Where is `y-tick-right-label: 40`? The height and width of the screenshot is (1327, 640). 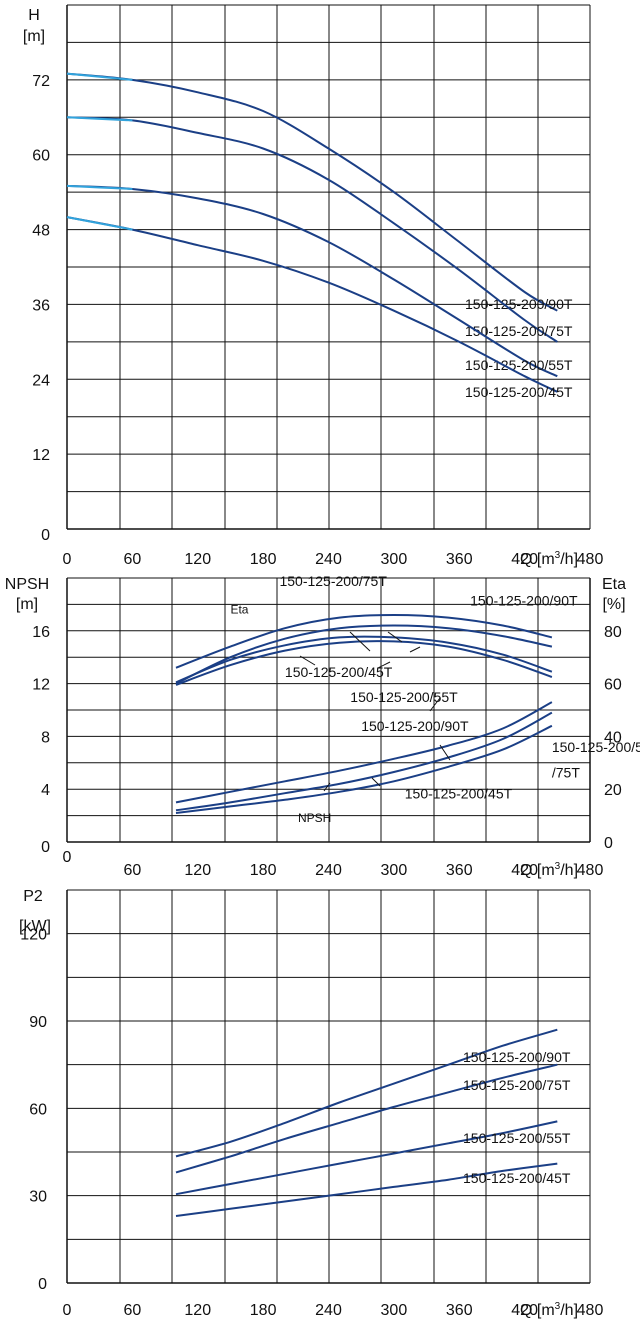
y-tick-right-label: 40 is located at coordinates (613, 737).